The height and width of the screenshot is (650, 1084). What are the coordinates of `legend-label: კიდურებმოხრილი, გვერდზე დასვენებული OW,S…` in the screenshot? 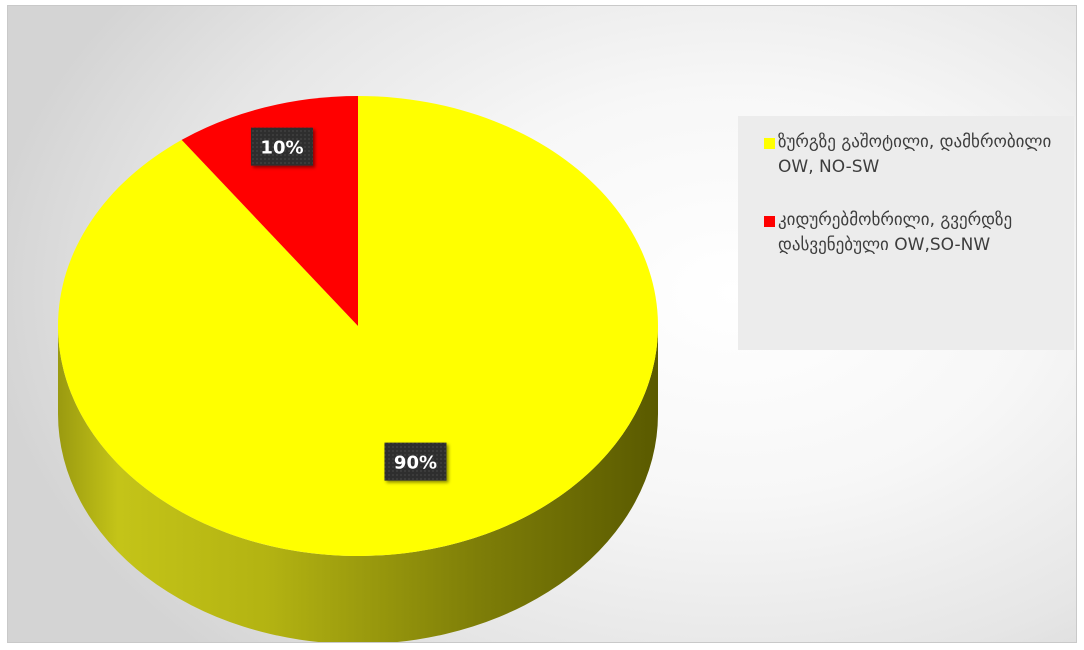 It's located at (895, 232).